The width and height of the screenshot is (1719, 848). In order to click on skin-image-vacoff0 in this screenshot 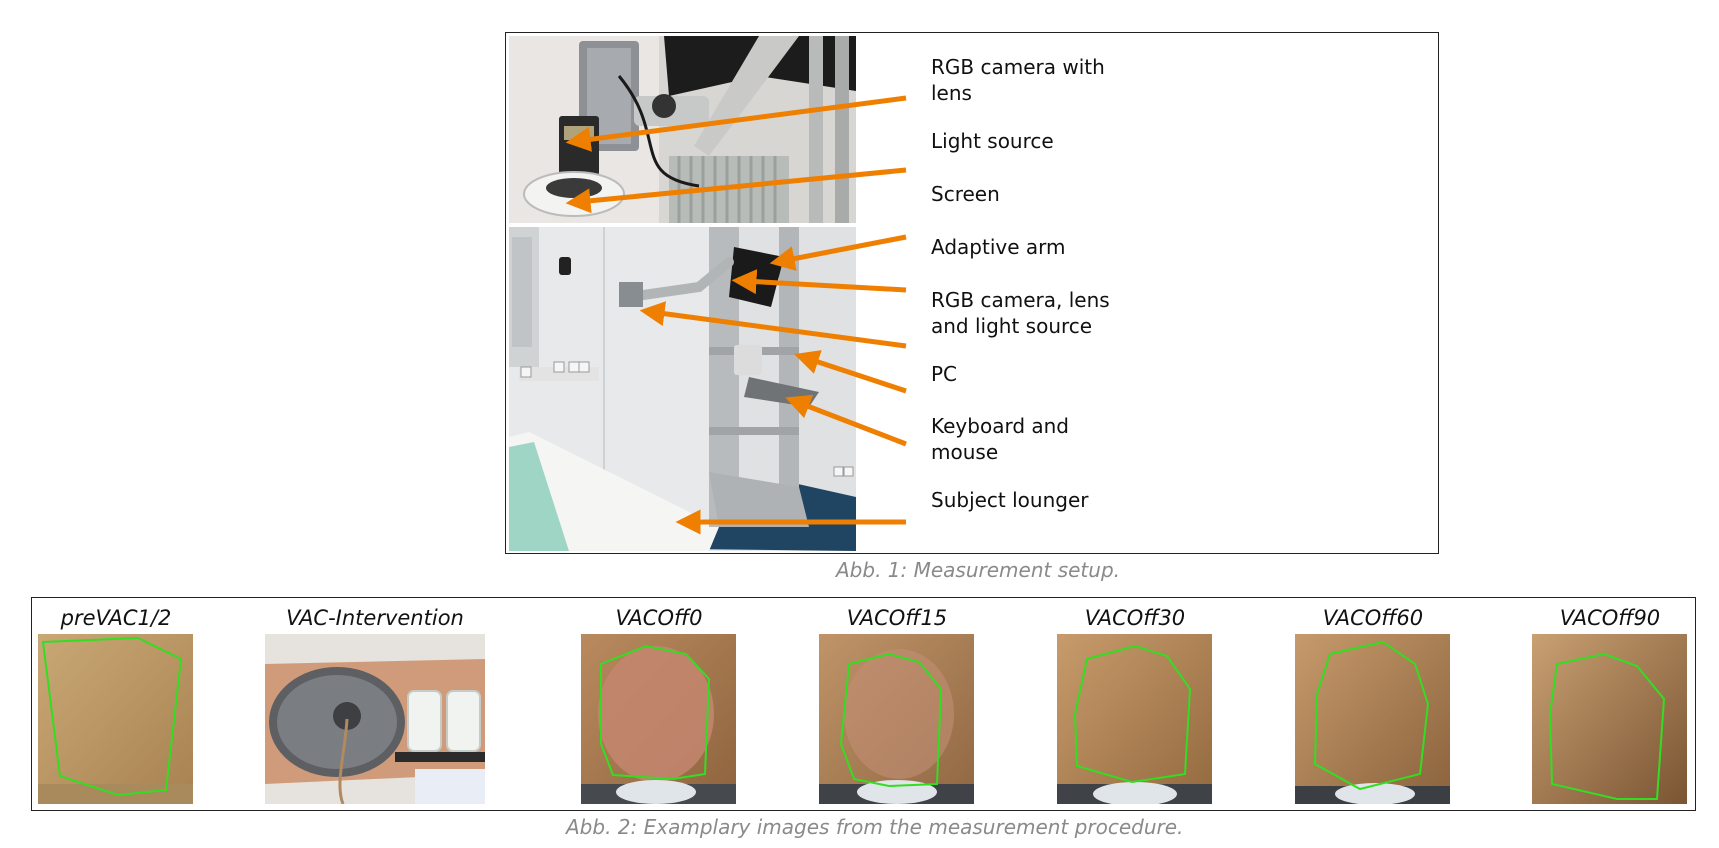, I will do `click(658, 719)`.